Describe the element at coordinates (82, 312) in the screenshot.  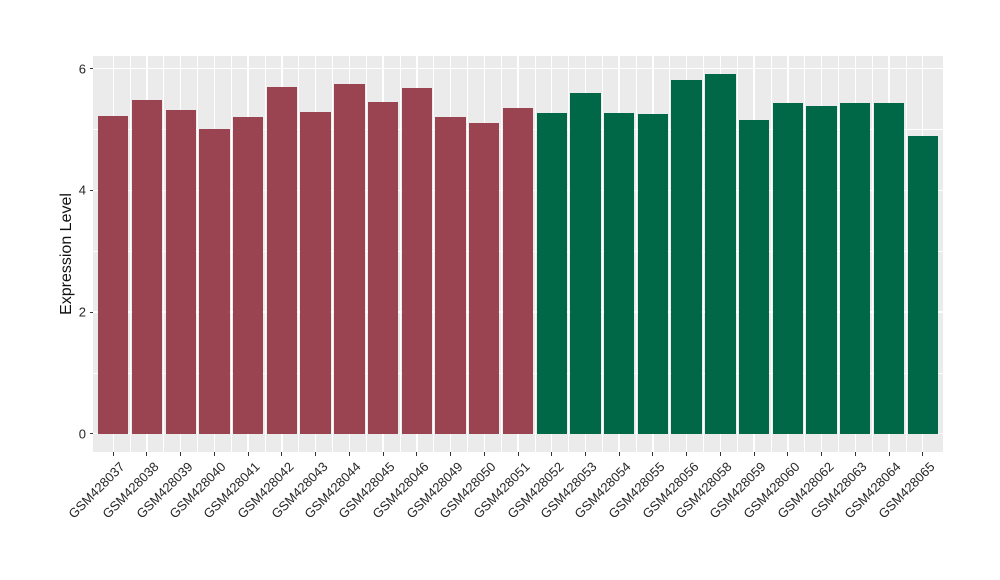
I see `y-tick-label: 2` at that location.